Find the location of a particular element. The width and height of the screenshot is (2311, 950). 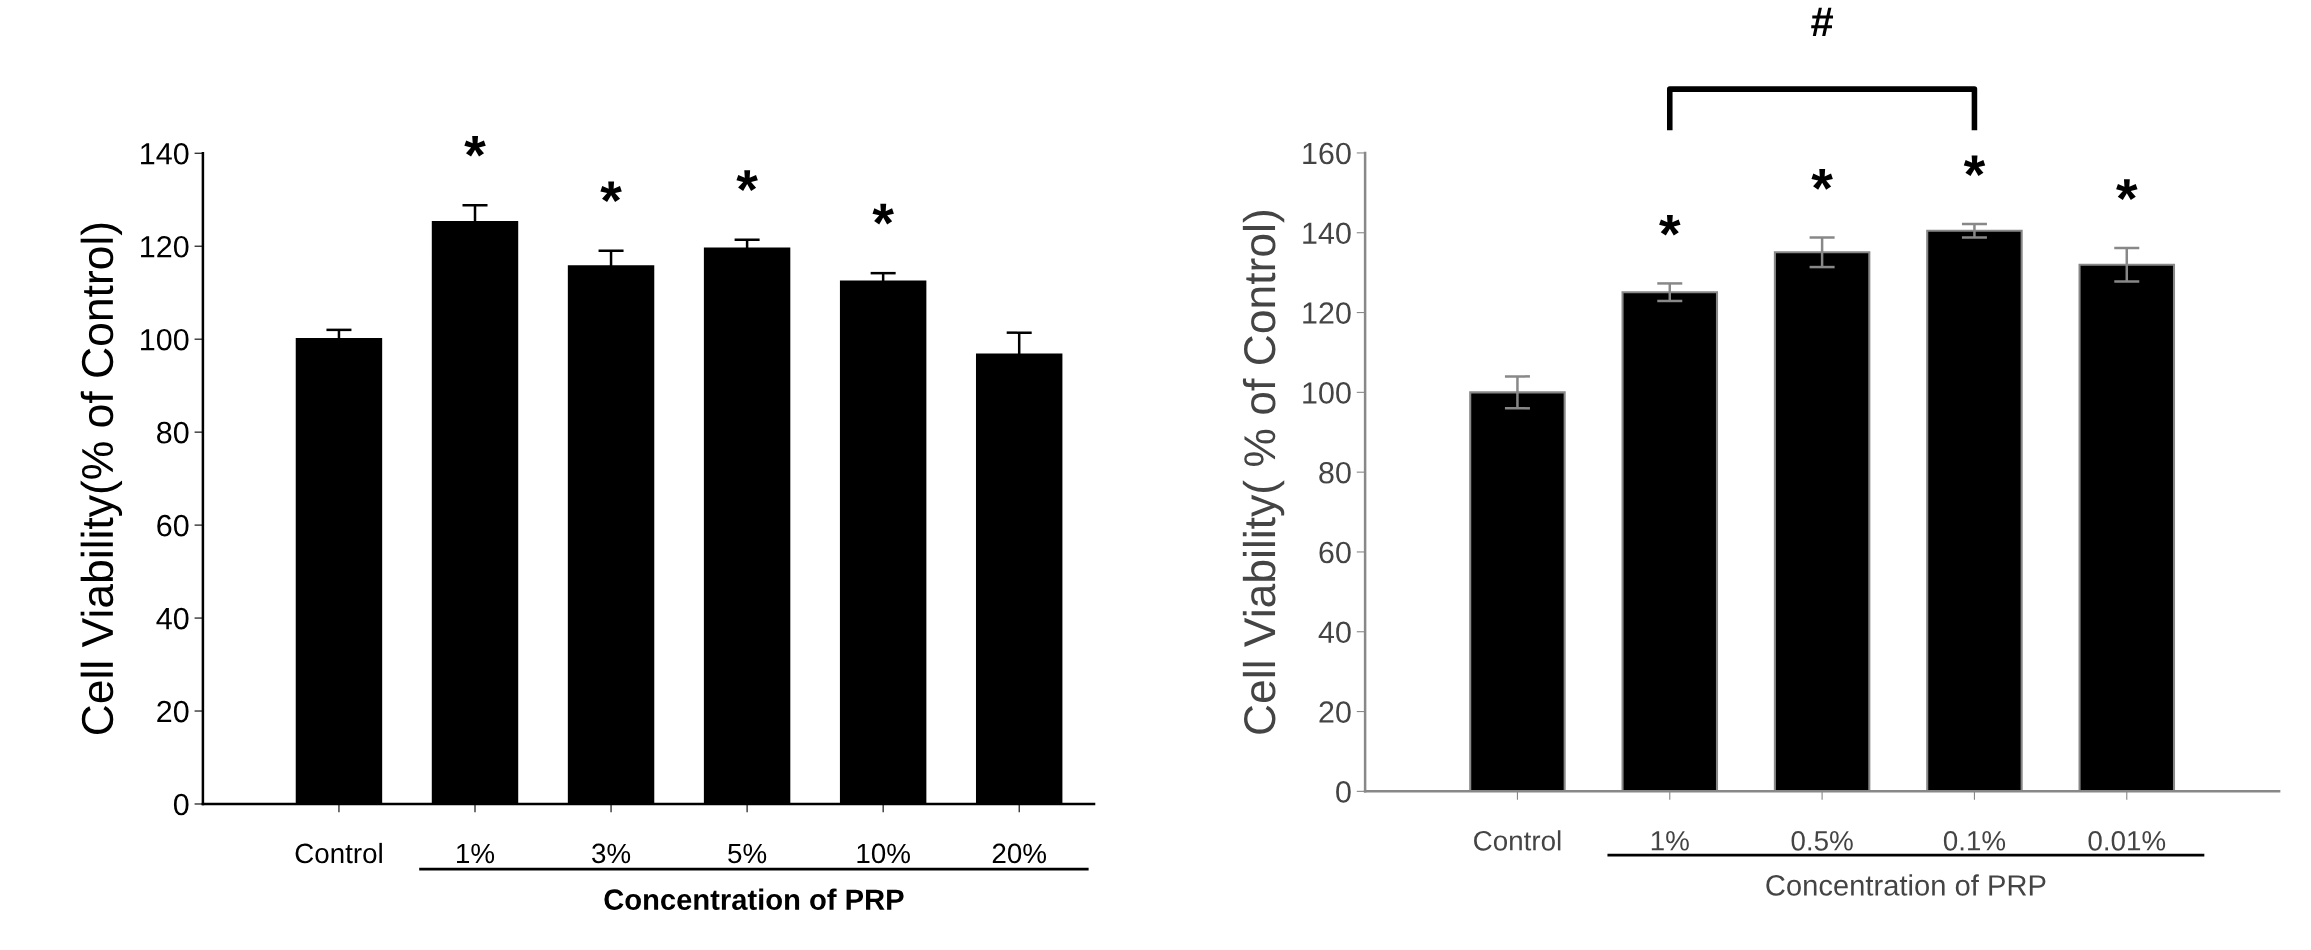

x-tick-label: 10% is located at coordinates (883, 853).